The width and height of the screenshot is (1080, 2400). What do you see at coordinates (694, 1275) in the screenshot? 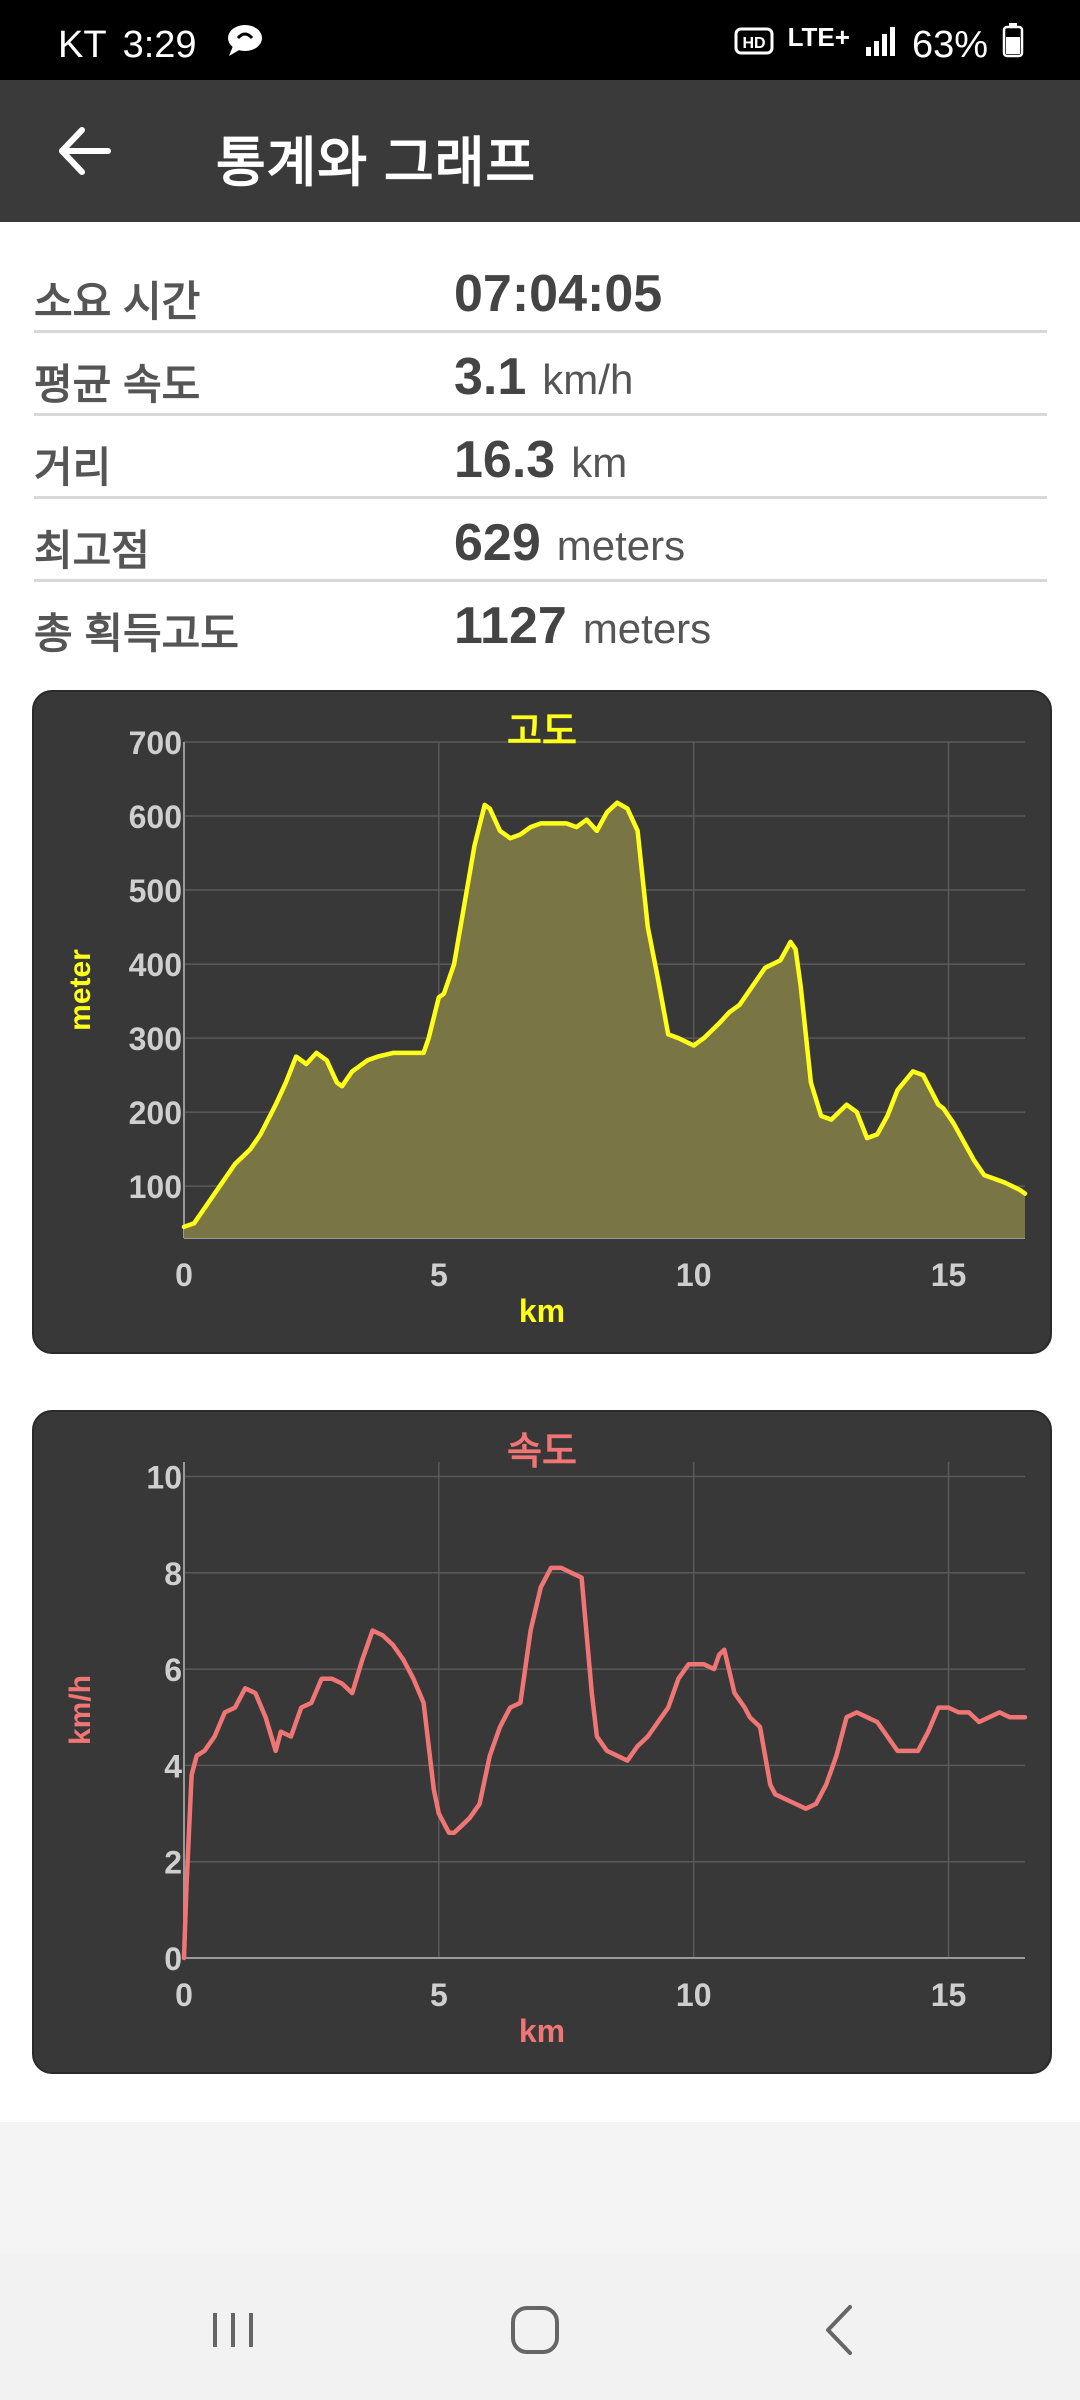
I see `altitude-x-tick-label: 10` at bounding box center [694, 1275].